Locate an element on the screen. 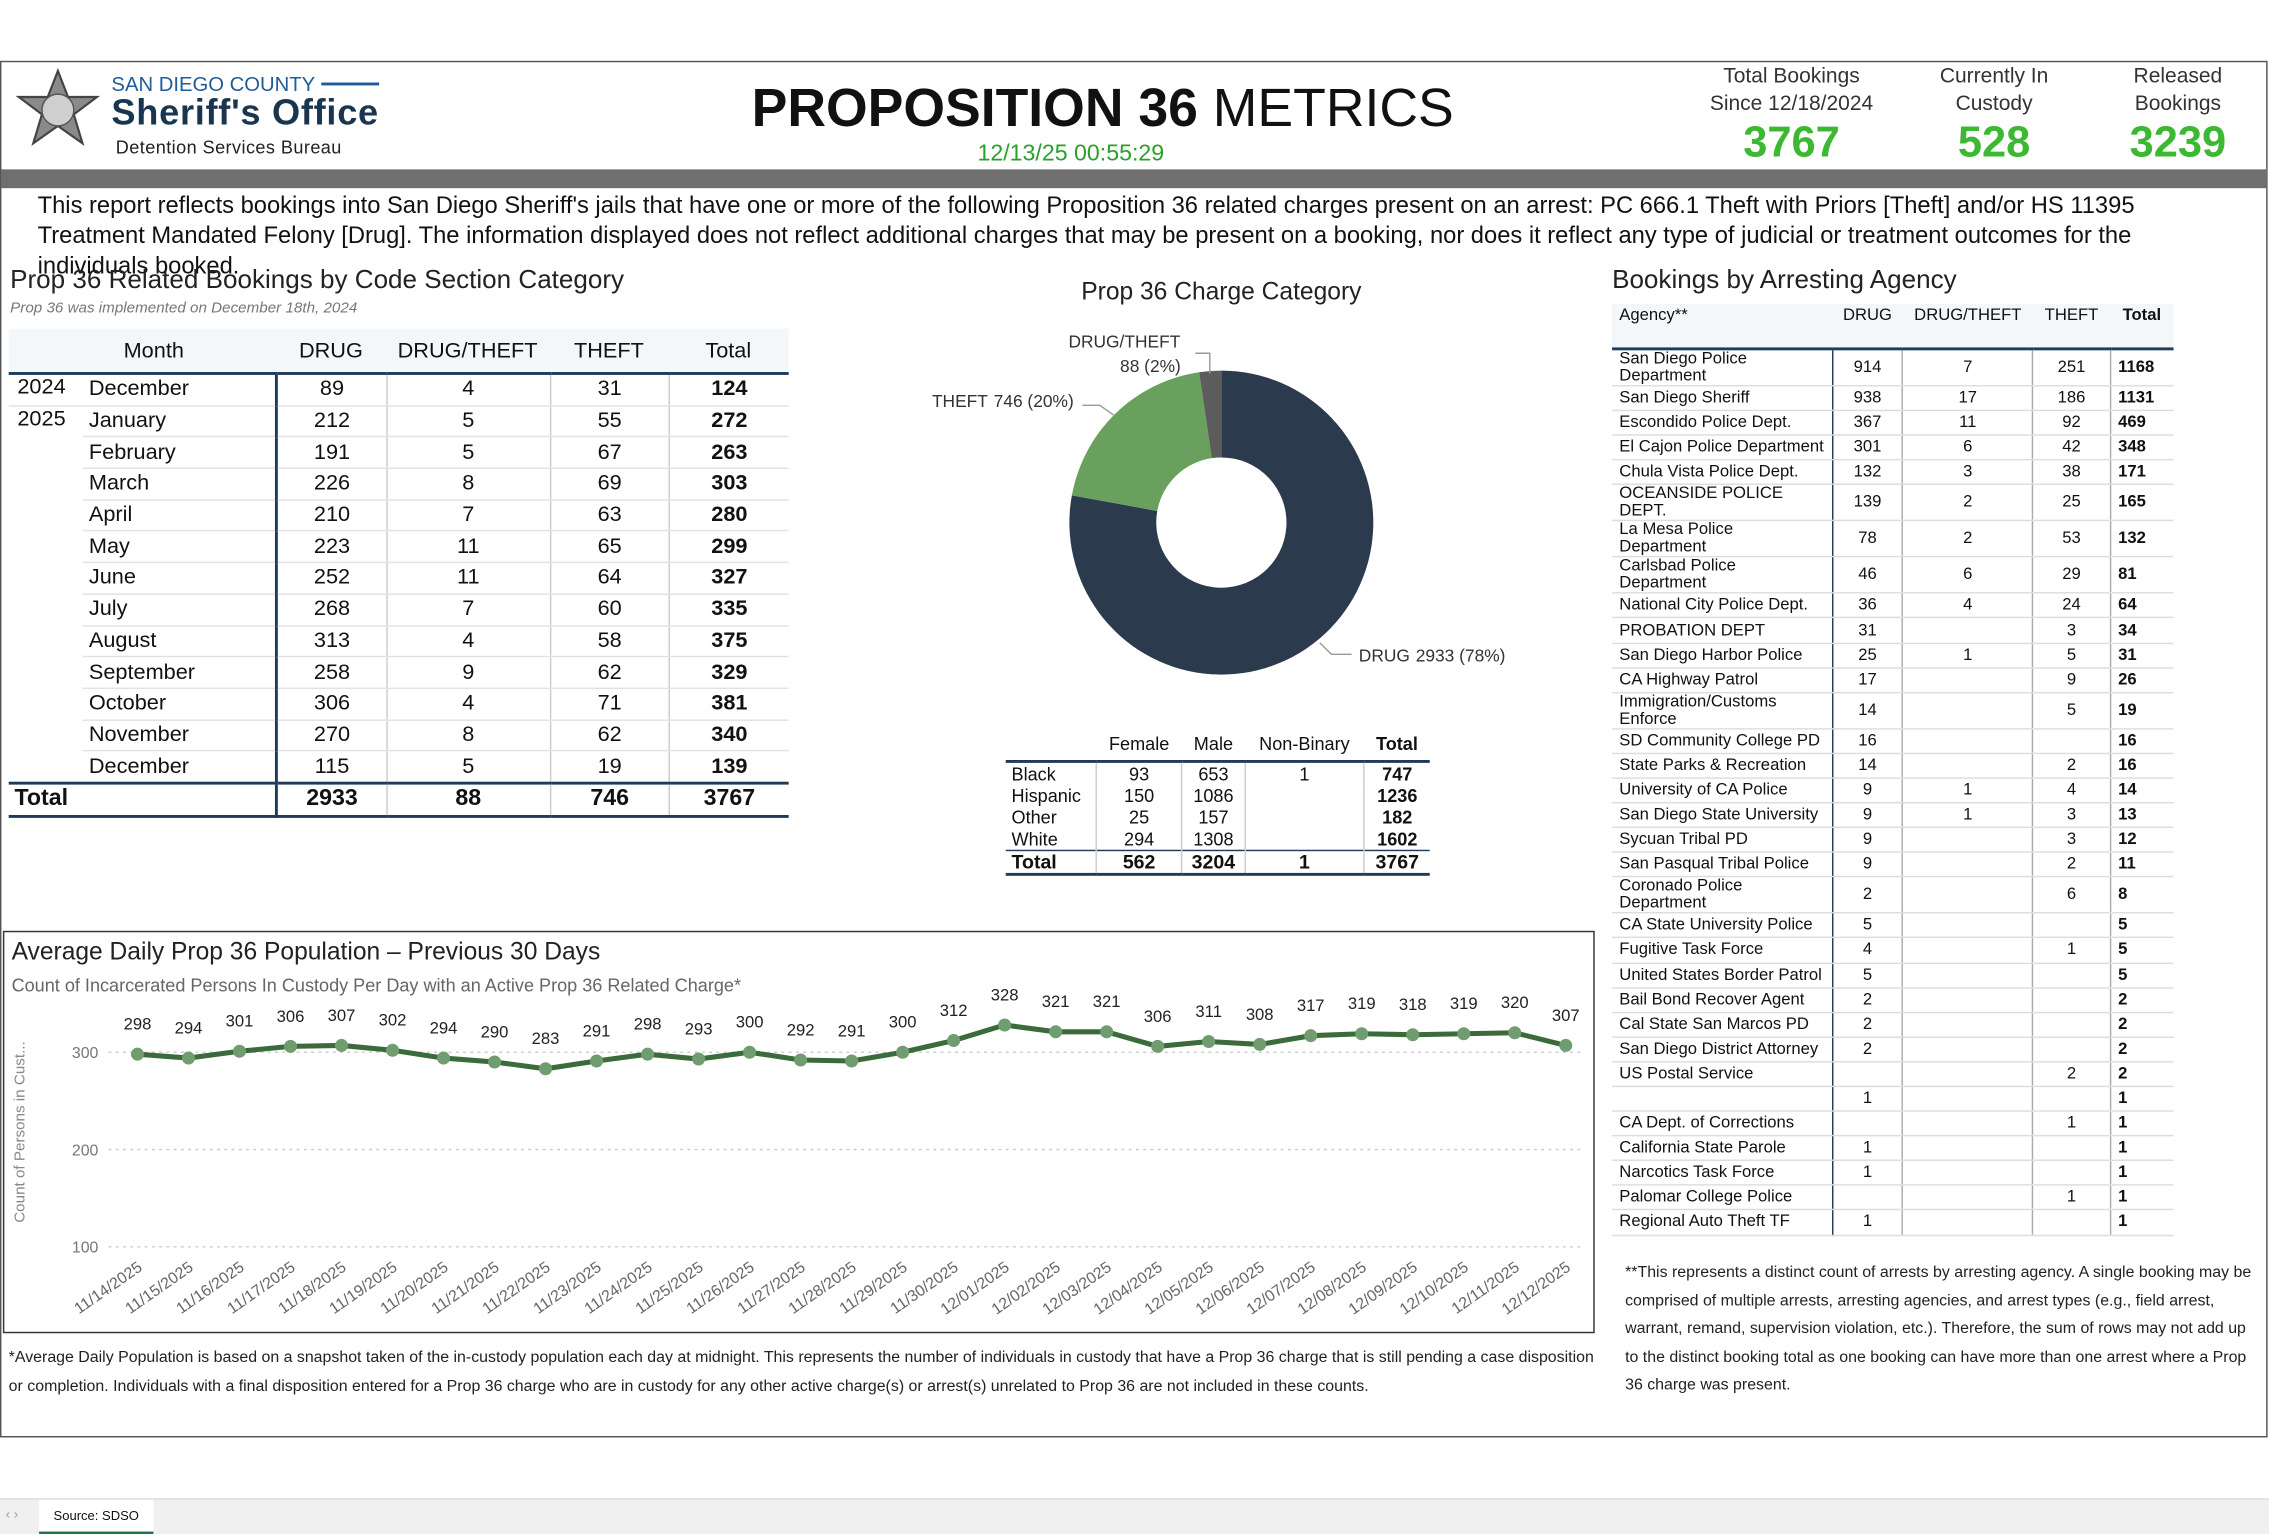 The width and height of the screenshot is (2269, 1534). county-name: SAN DIEGO COUNTY is located at coordinates (245, 84).